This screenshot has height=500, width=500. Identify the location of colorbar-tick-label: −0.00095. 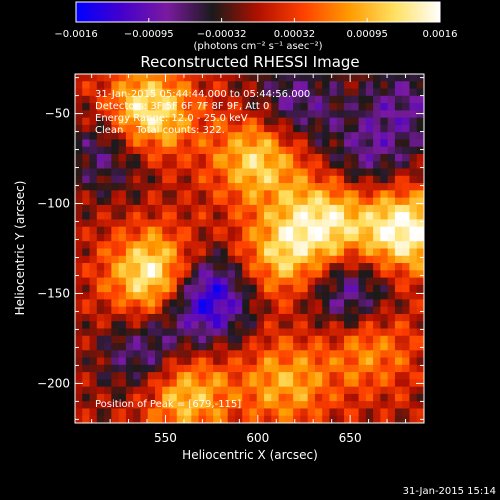
(149, 34).